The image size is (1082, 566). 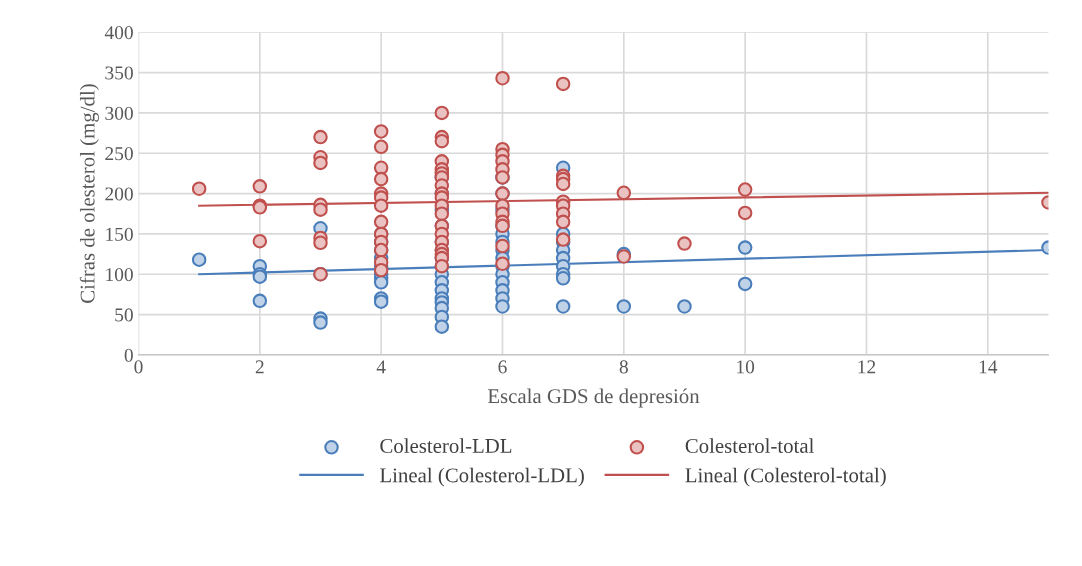 I want to click on x-tick-label: 6, so click(x=502, y=367).